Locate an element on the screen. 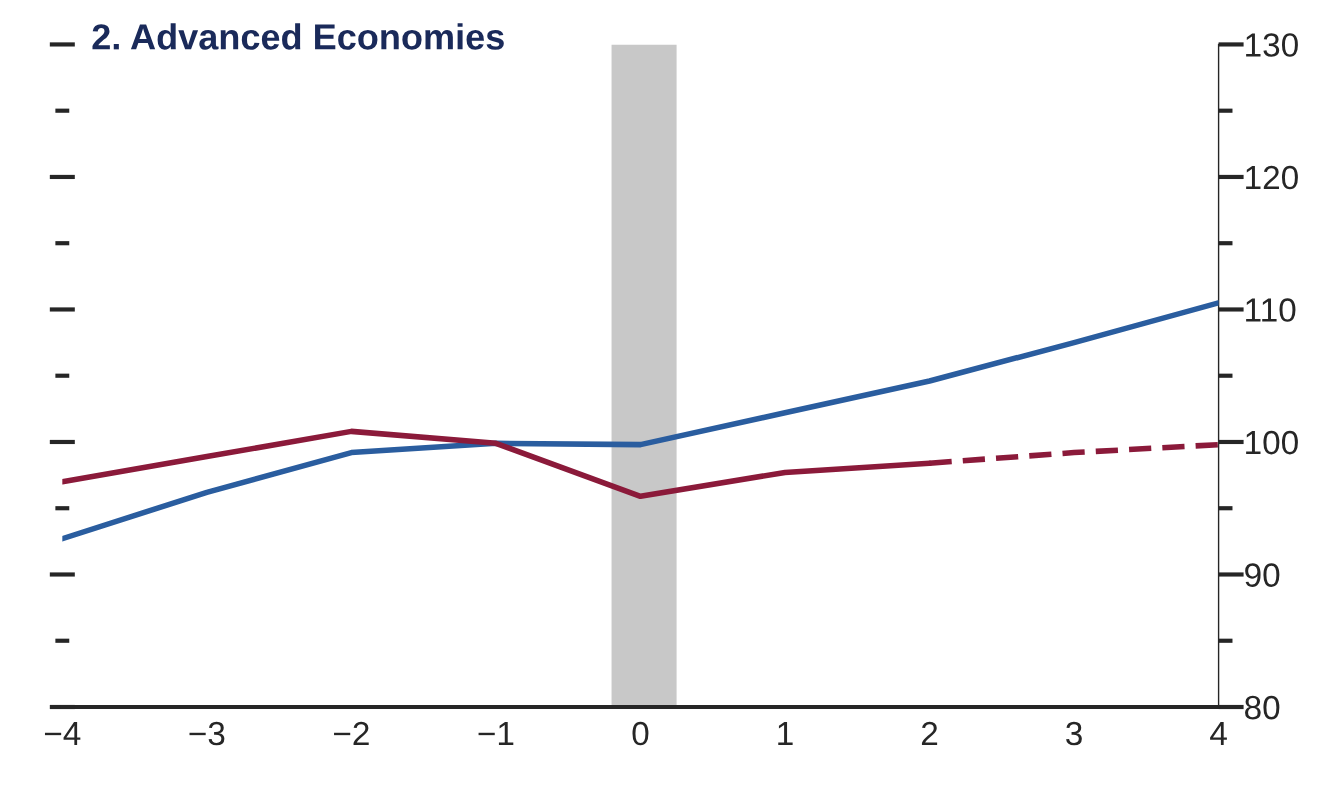 The width and height of the screenshot is (1326, 808). y-tick-label: 100 is located at coordinates (1272, 442).